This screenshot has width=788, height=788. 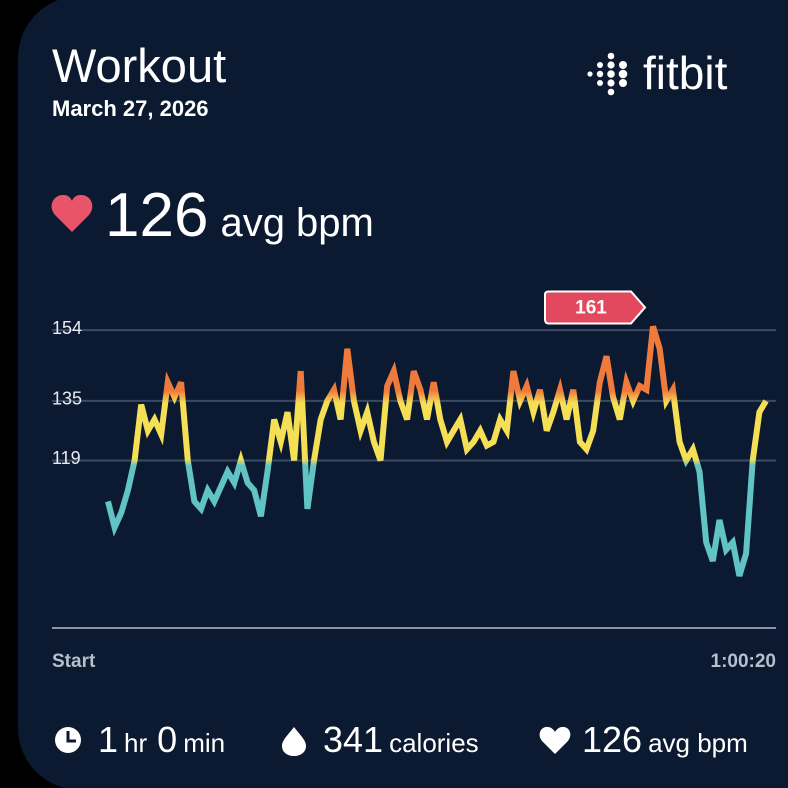 What do you see at coordinates (698, 743) in the screenshot?
I see `avg-bpm-unit: avg bpm` at bounding box center [698, 743].